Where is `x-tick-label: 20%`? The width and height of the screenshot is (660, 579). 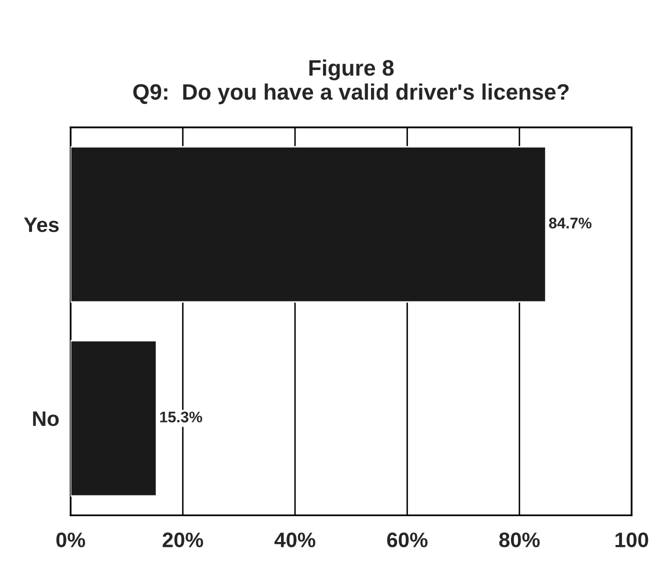 x-tick-label: 20% is located at coordinates (183, 540).